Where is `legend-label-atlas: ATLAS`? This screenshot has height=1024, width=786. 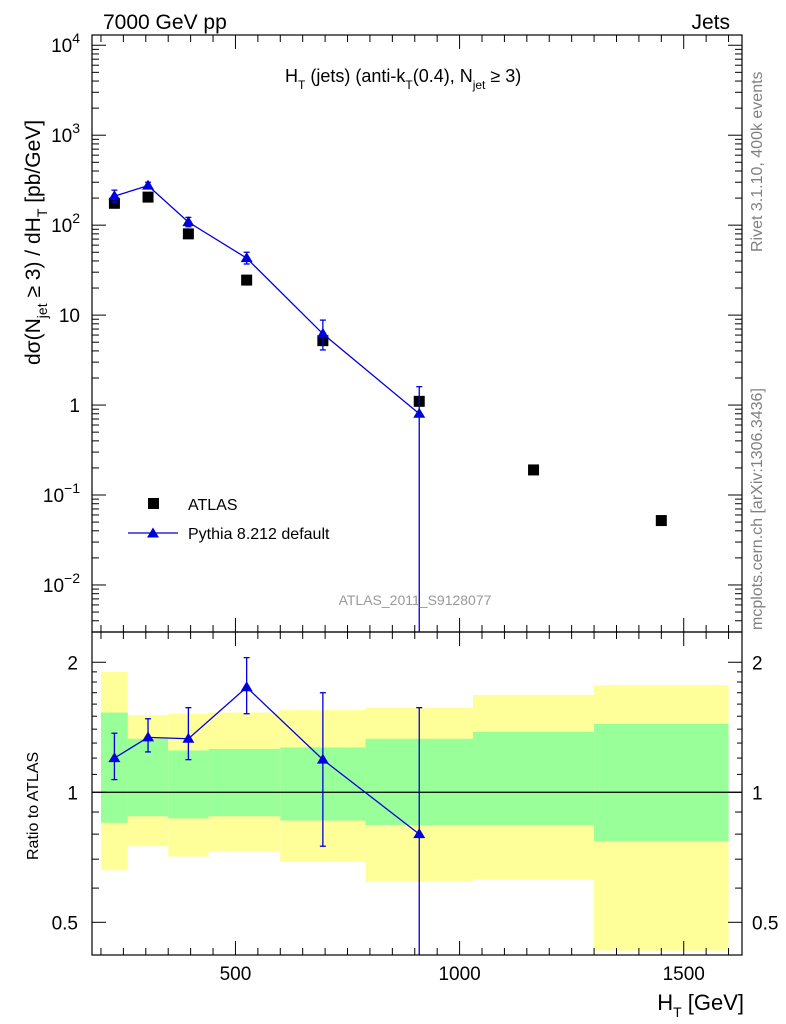
legend-label-atlas: ATLAS is located at coordinates (213, 505).